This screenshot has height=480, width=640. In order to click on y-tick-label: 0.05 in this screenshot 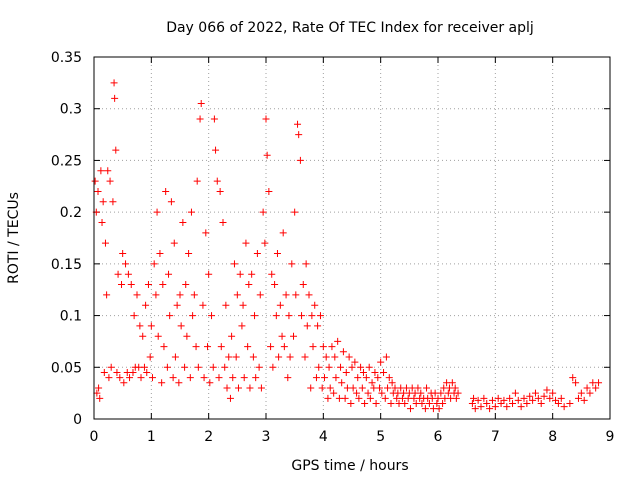, I will do `click(66, 368)`.